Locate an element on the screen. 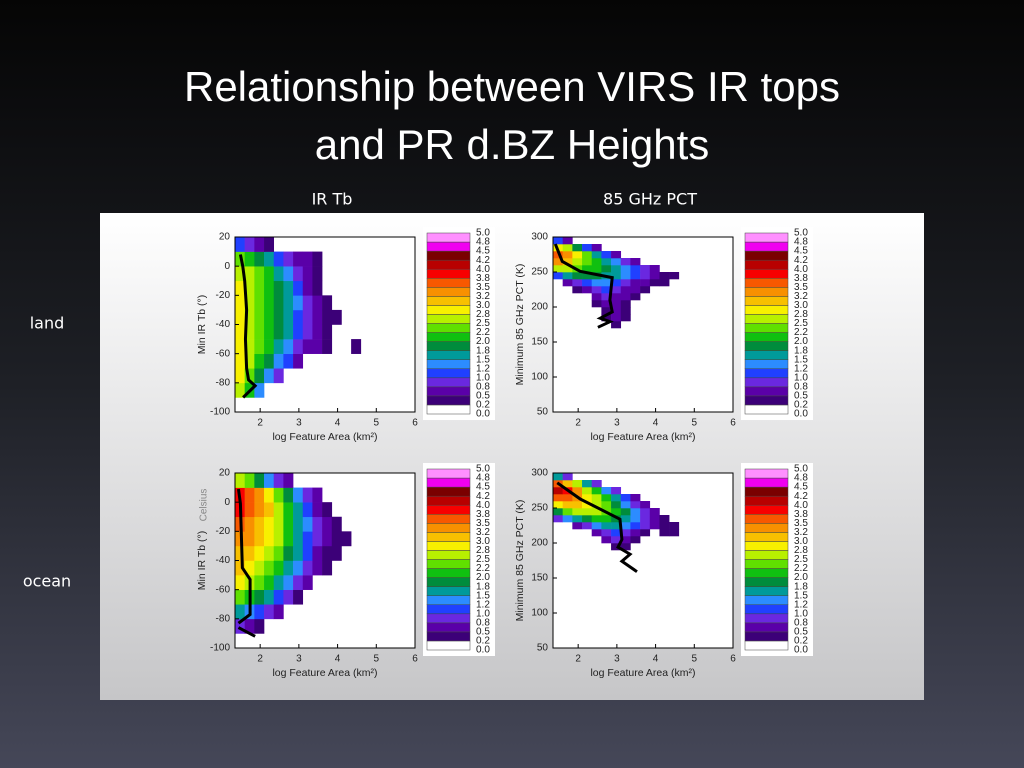 This screenshot has width=1024, height=768. plot-frame is located at coordinates (643, 324).